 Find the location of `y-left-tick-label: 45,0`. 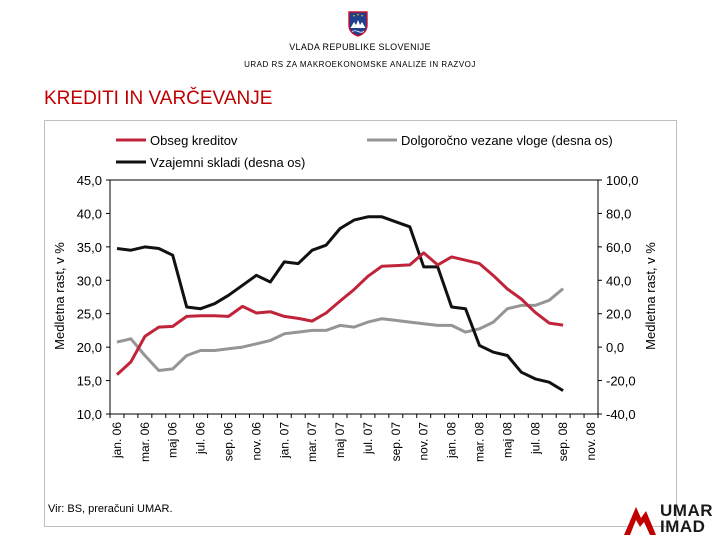

y-left-tick-label: 45,0 is located at coordinates (89, 180).